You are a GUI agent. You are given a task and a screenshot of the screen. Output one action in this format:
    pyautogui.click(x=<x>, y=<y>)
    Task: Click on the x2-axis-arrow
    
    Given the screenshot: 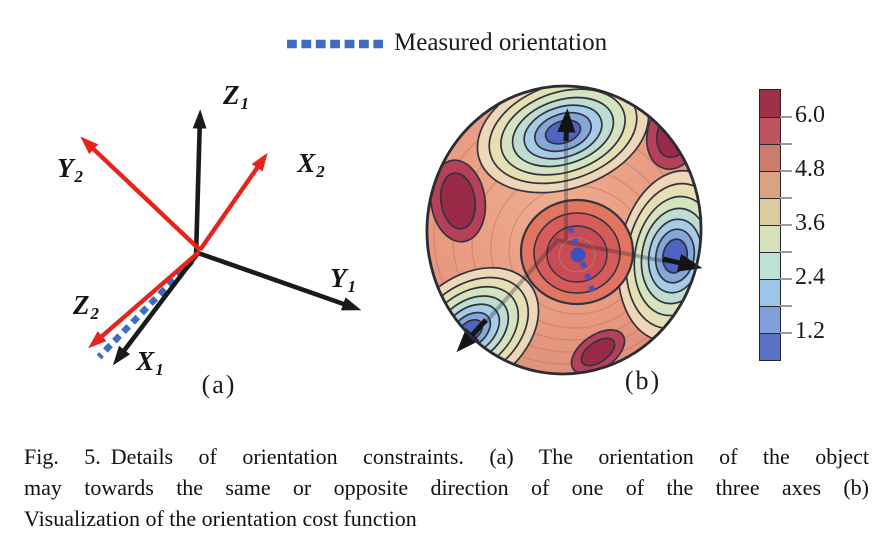 What is the action you would take?
    pyautogui.click(x=233, y=202)
    